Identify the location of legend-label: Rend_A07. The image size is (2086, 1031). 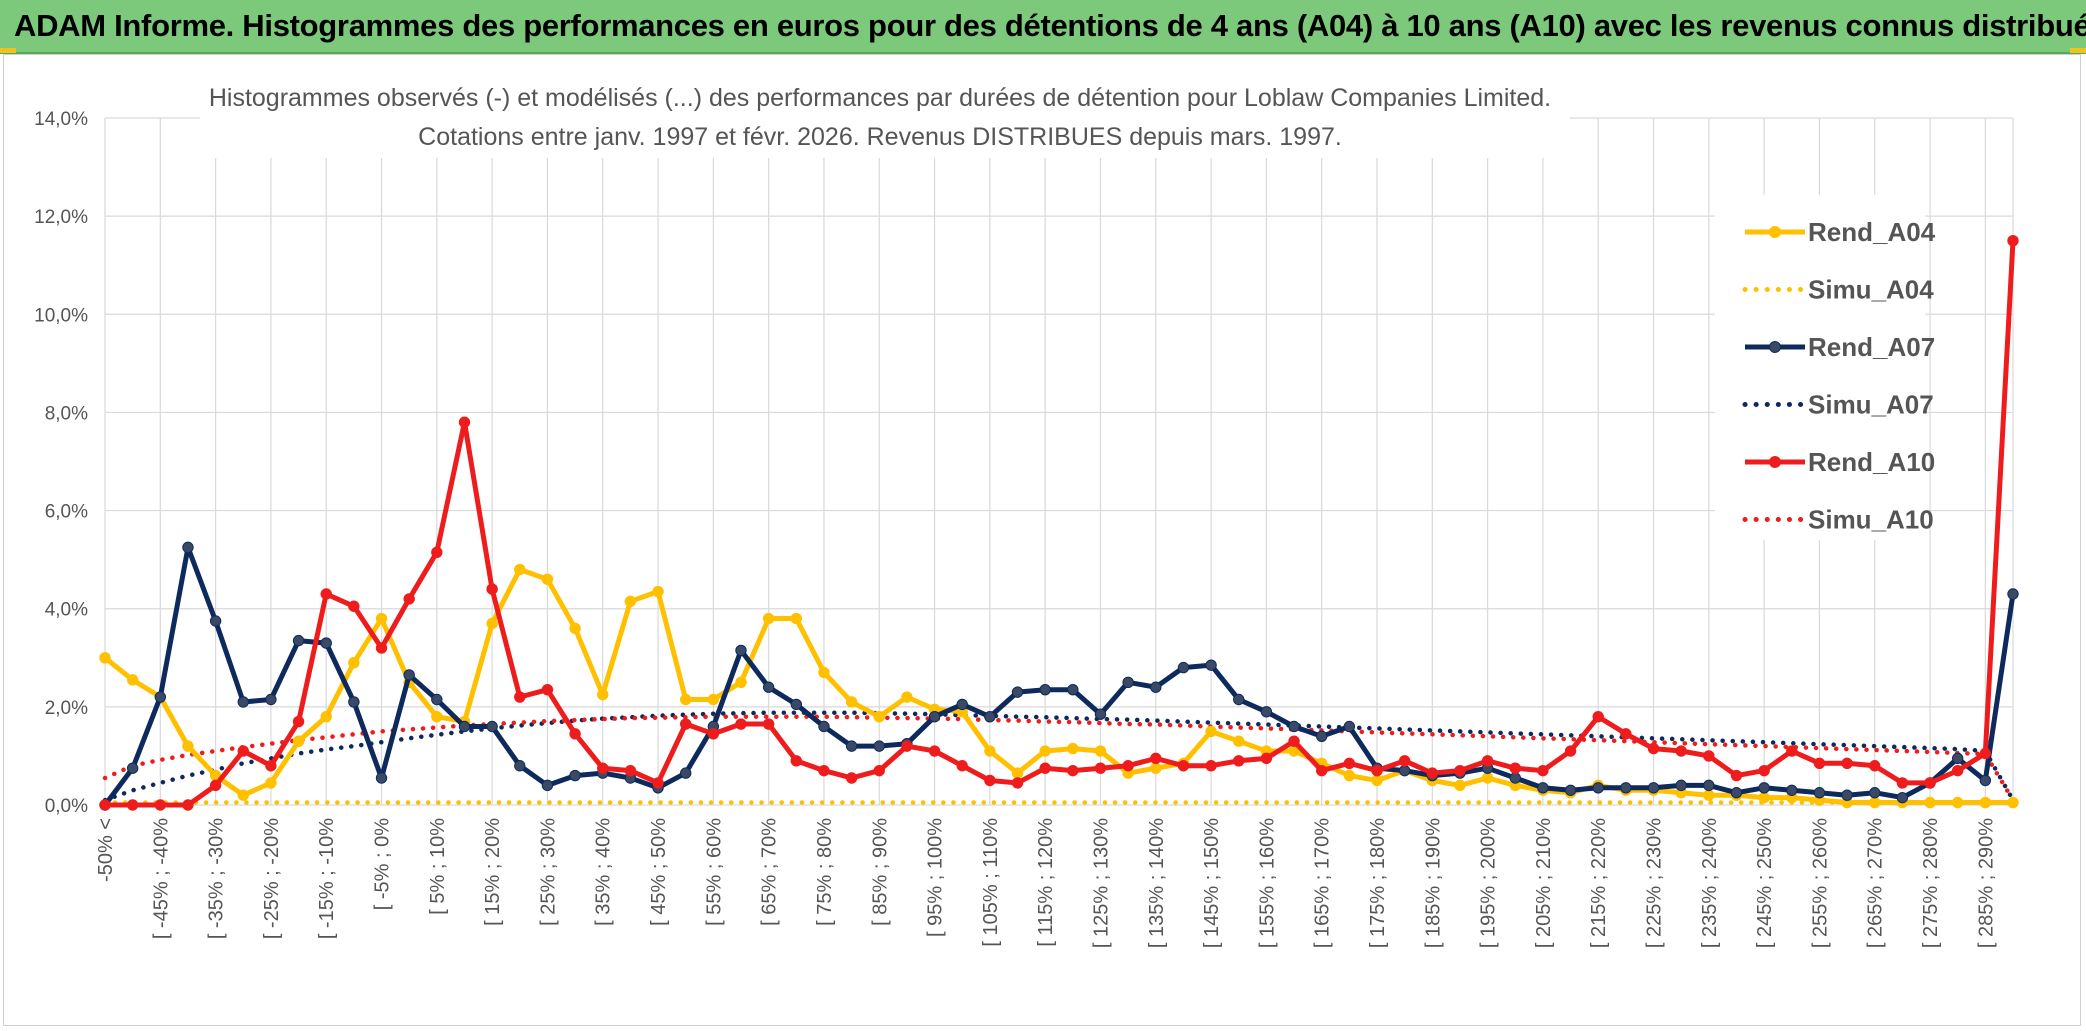
(1871, 347).